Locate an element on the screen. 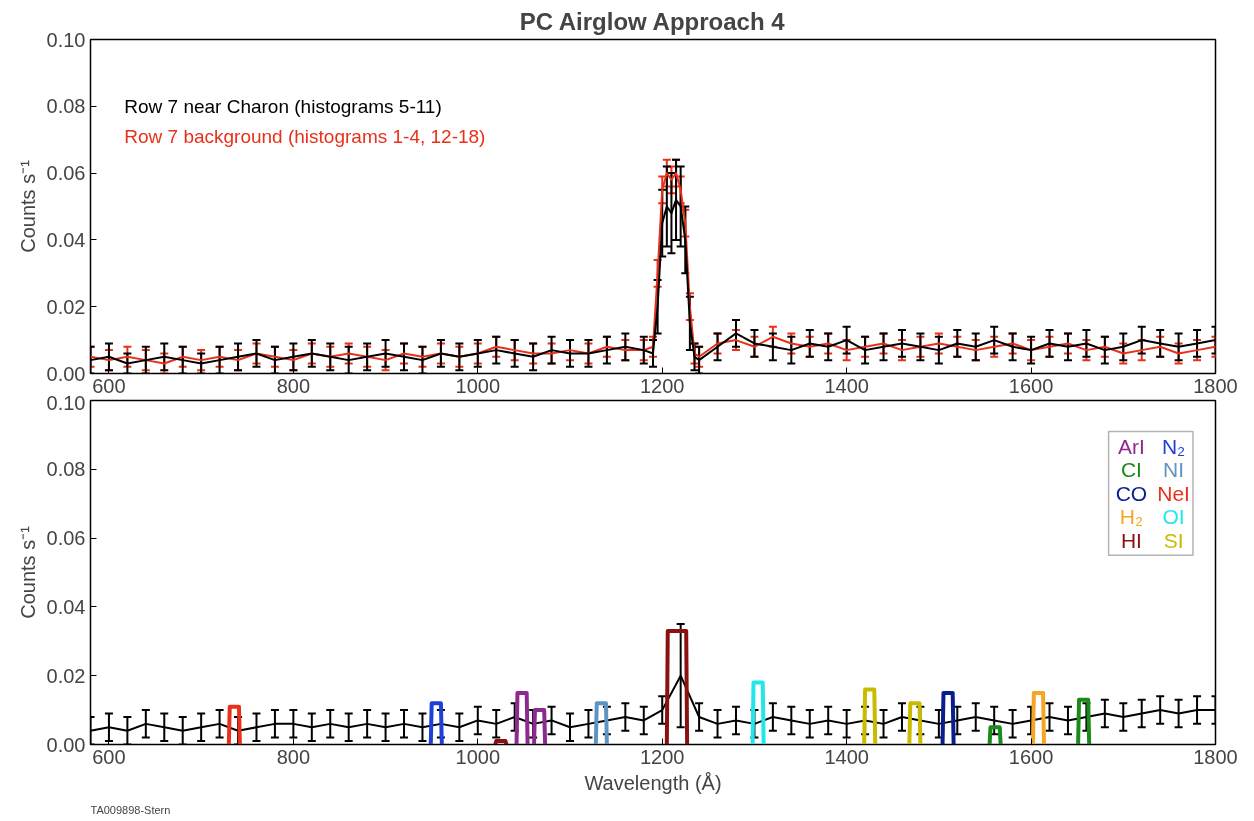  text: TA009898-Stern is located at coordinates (130, 809).